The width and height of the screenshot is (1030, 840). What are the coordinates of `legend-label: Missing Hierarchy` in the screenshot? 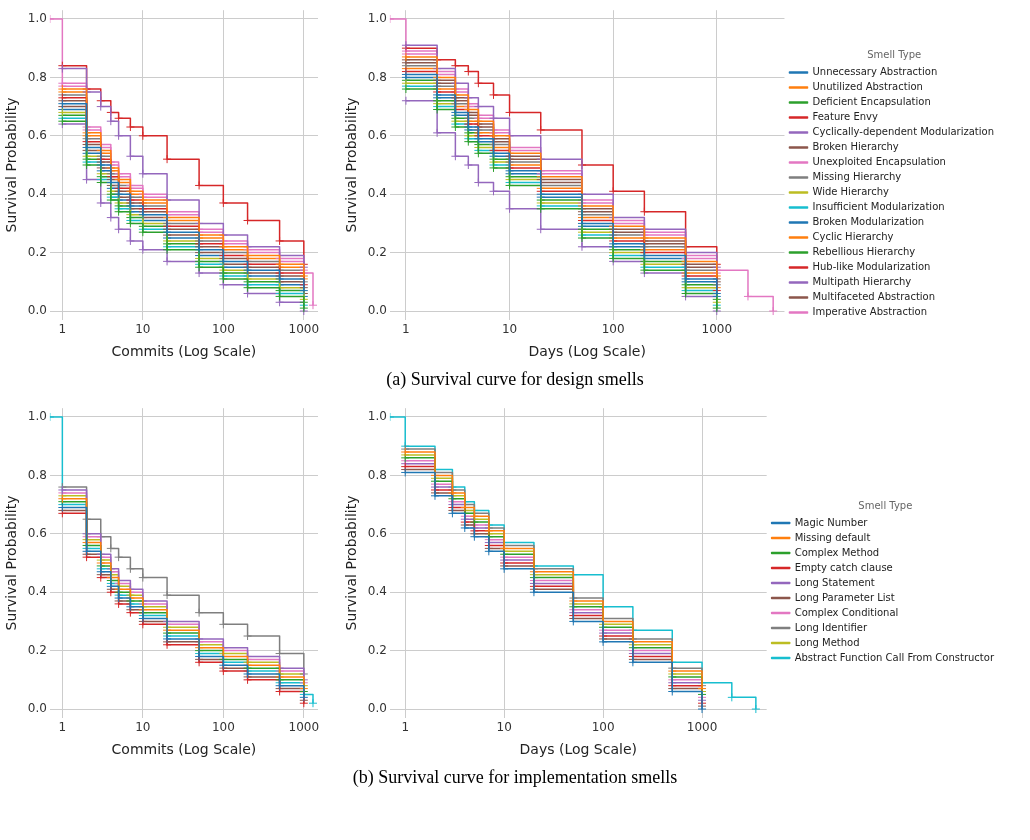 It's located at (857, 177).